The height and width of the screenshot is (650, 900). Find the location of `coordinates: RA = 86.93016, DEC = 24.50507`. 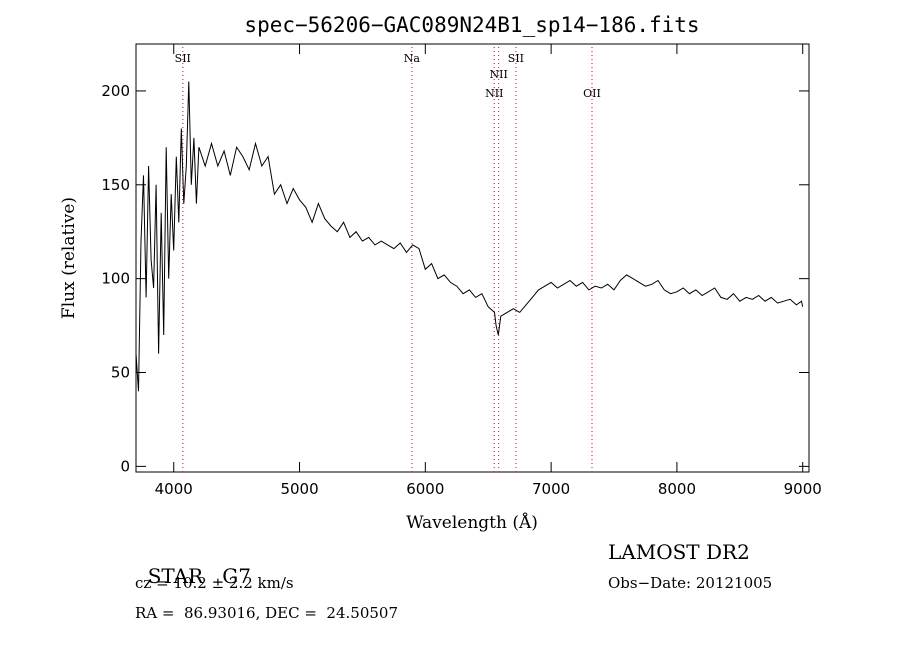

coordinates: RA = 86.93016, DEC = 24.50507 is located at coordinates (267, 613).